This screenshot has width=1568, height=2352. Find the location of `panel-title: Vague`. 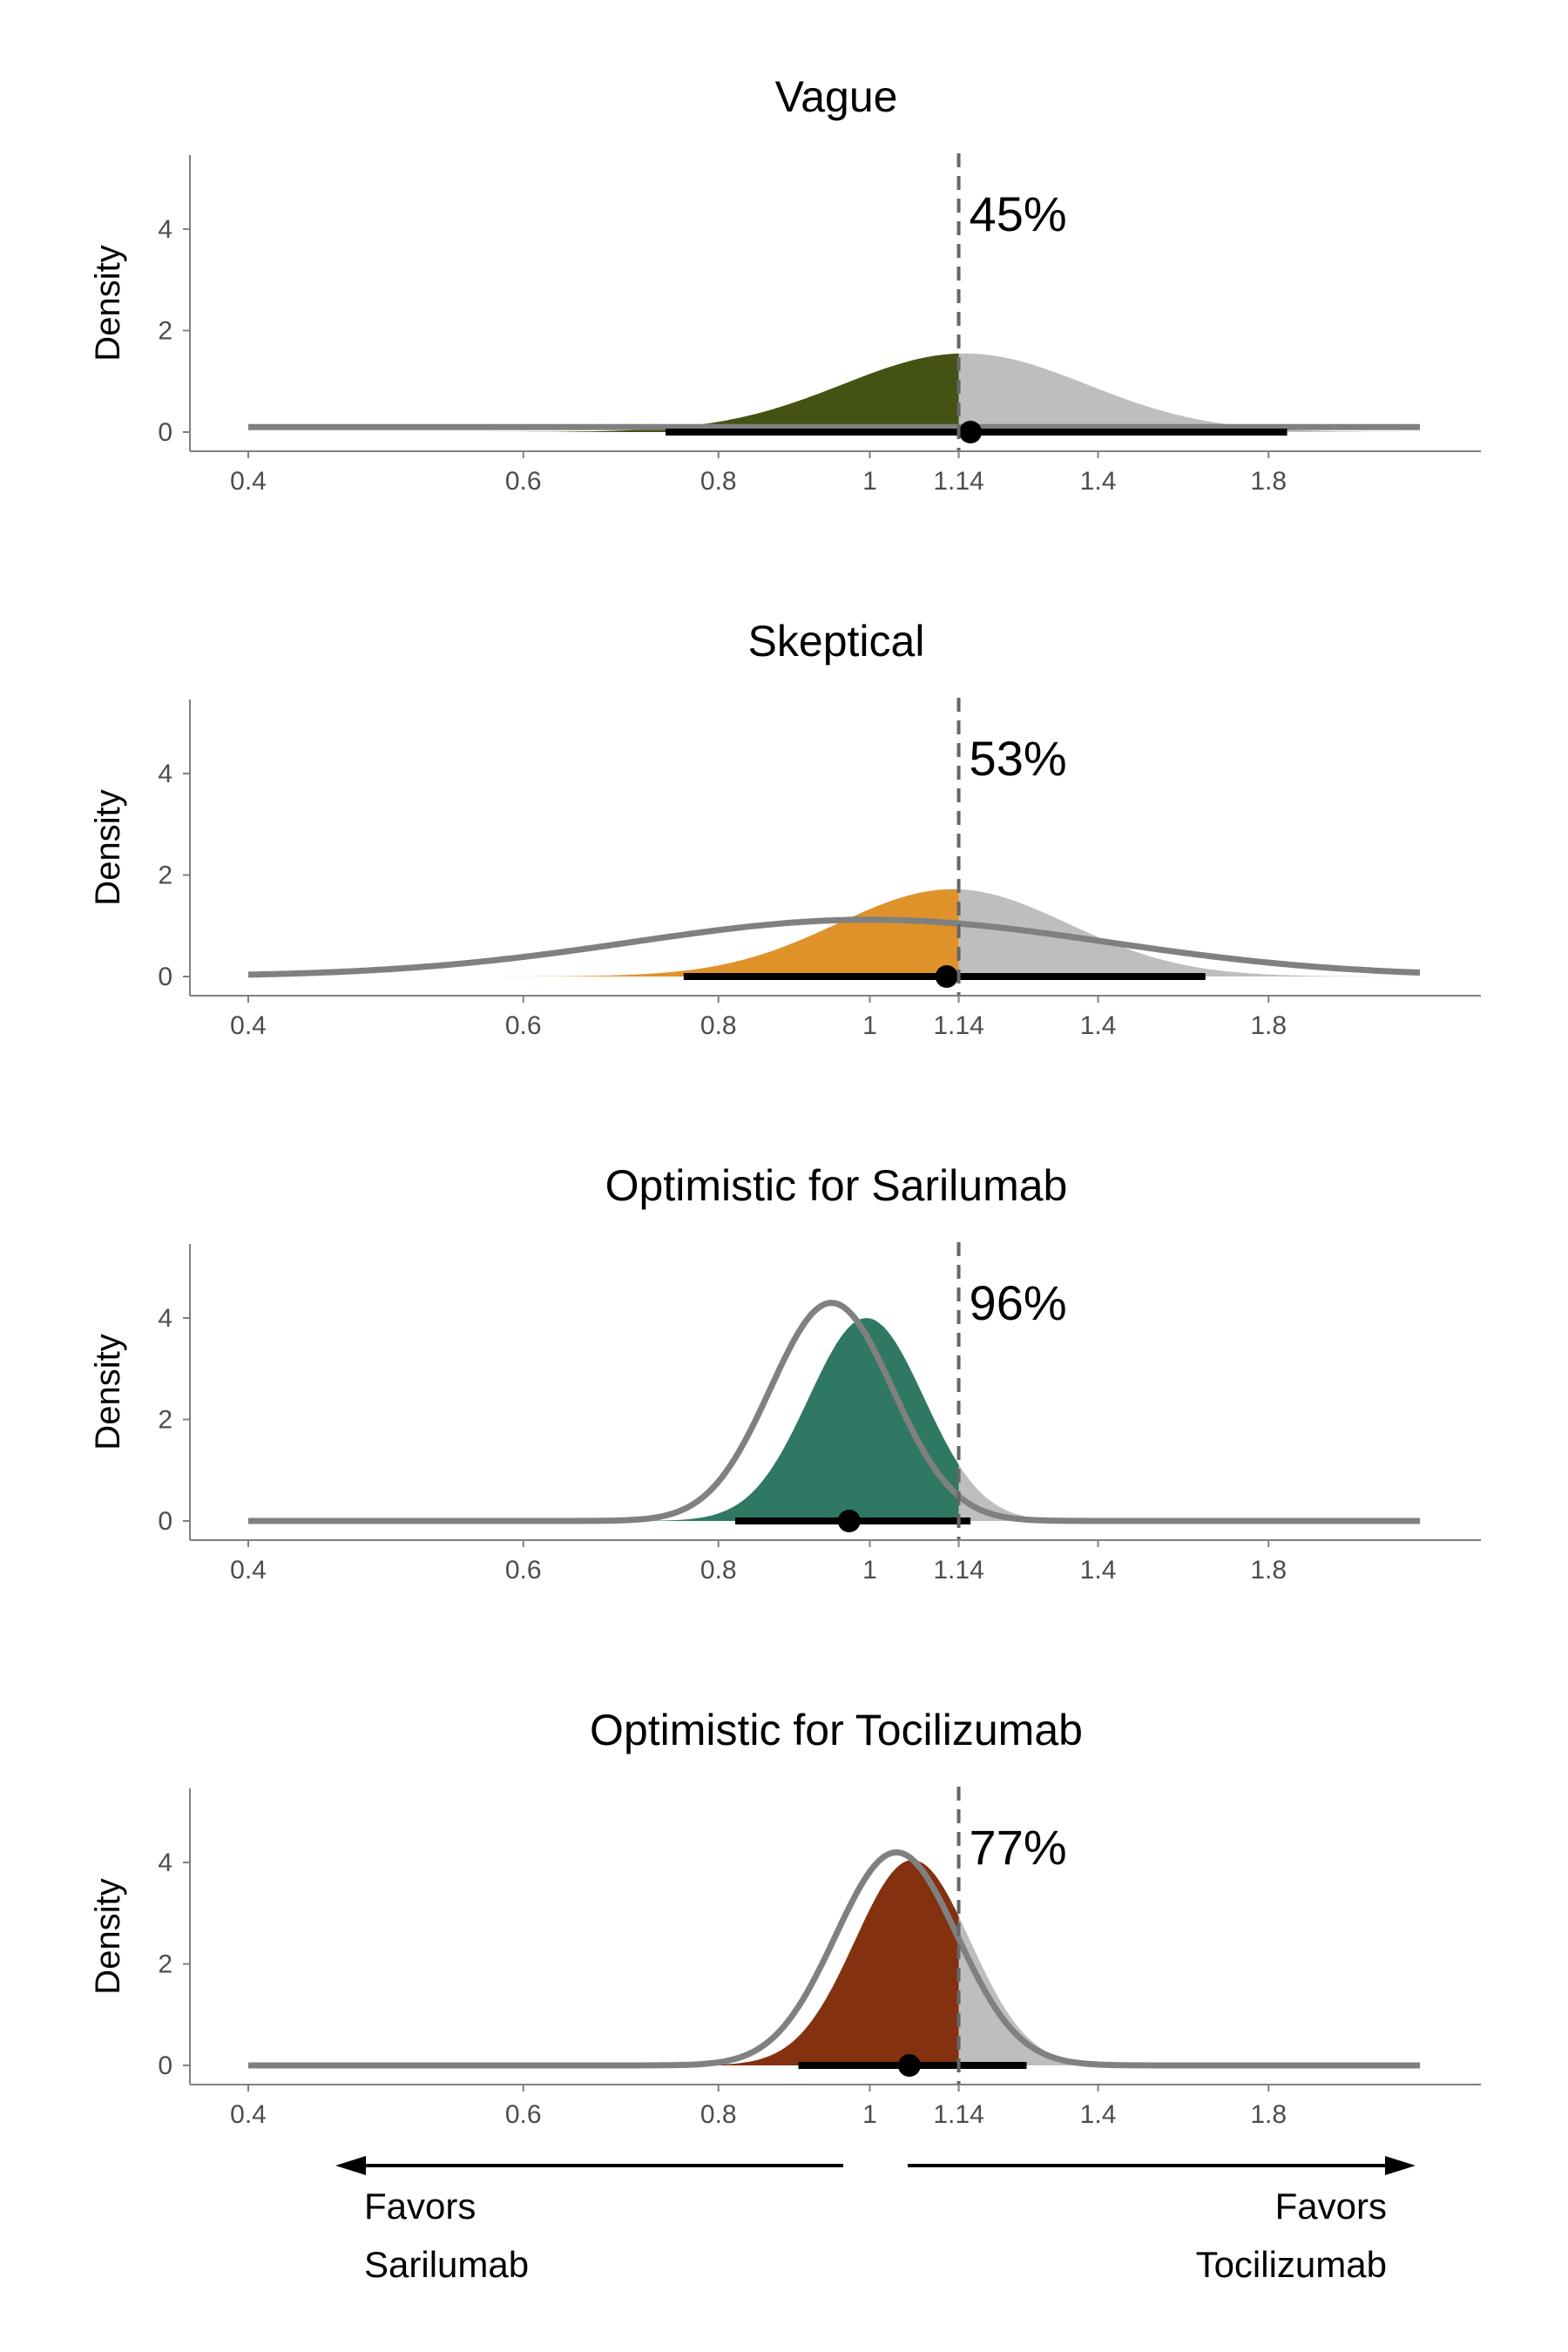

panel-title: Vague is located at coordinates (836, 96).